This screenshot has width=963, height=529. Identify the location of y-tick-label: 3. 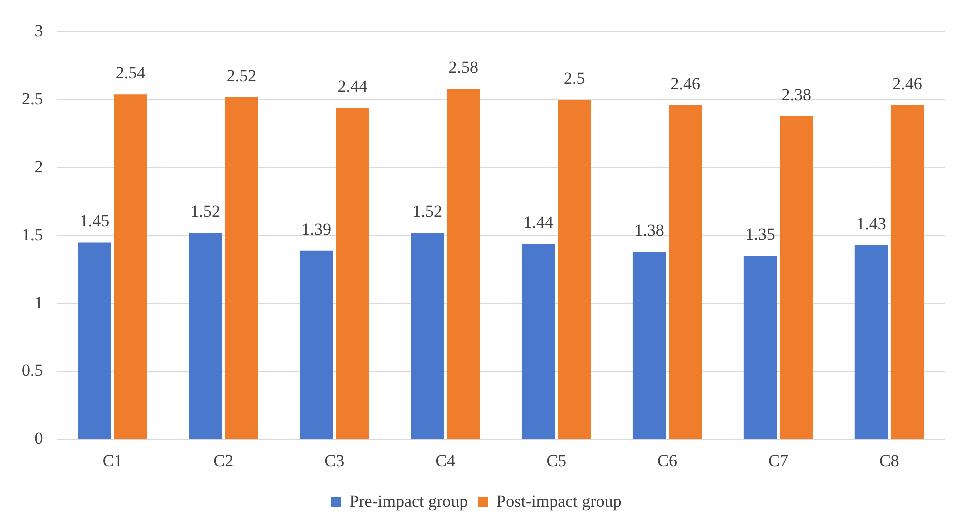
(39, 31).